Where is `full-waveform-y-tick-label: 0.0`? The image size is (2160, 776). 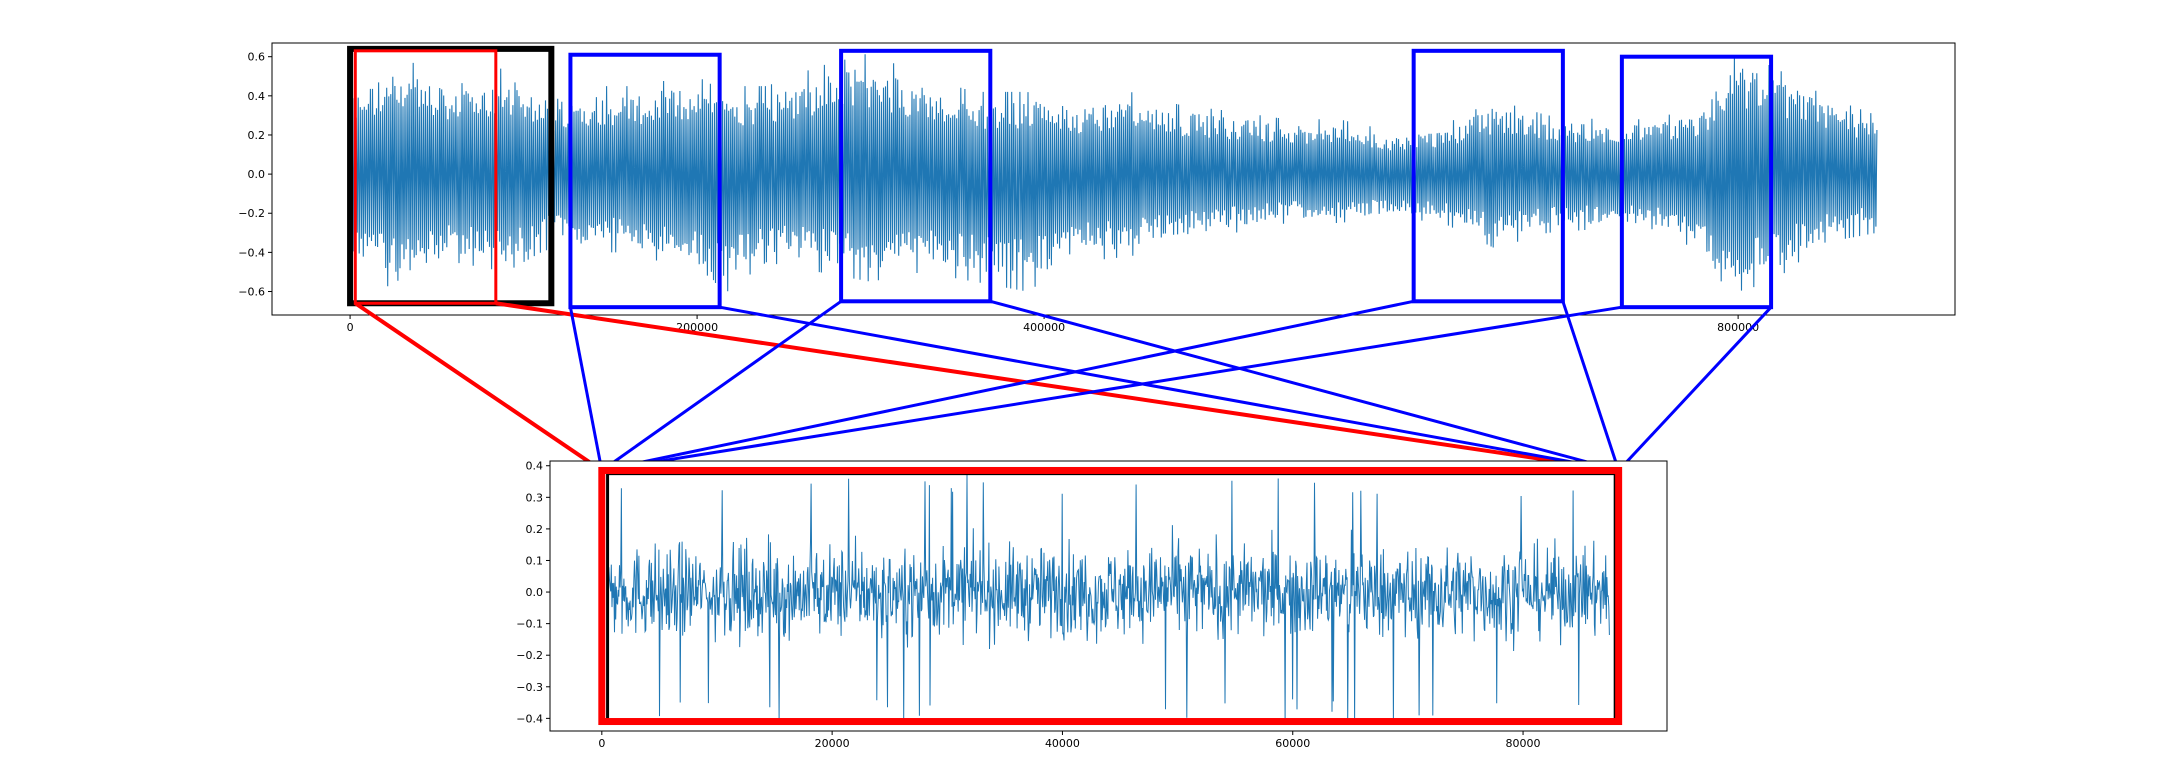 full-waveform-y-tick-label: 0.0 is located at coordinates (257, 174).